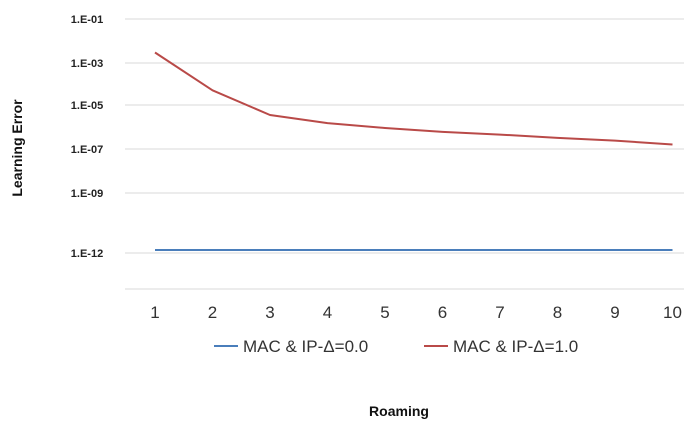 This screenshot has height=427, width=691. I want to click on x-axis-label: Roaming, so click(399, 411).